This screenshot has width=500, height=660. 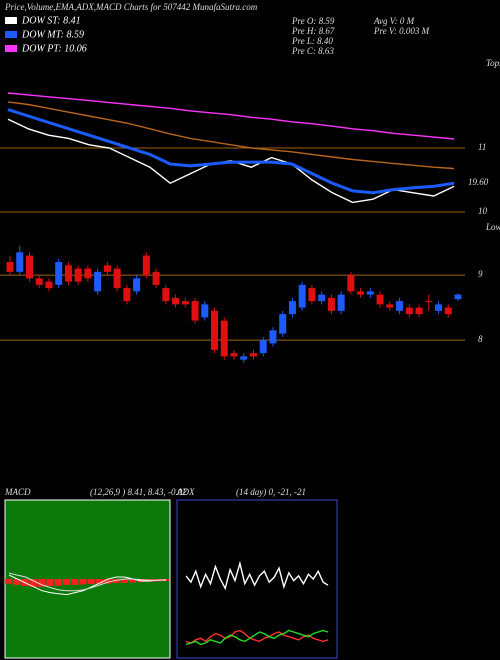 What do you see at coordinates (492, 227) in the screenshot?
I see `annotation: Lows` at bounding box center [492, 227].